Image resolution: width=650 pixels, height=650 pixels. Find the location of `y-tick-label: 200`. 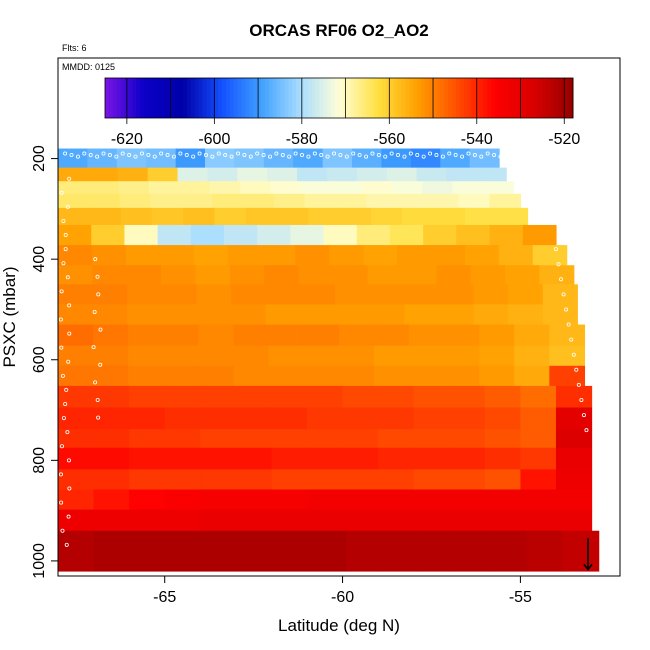

y-tick-label: 200 is located at coordinates (39, 158).